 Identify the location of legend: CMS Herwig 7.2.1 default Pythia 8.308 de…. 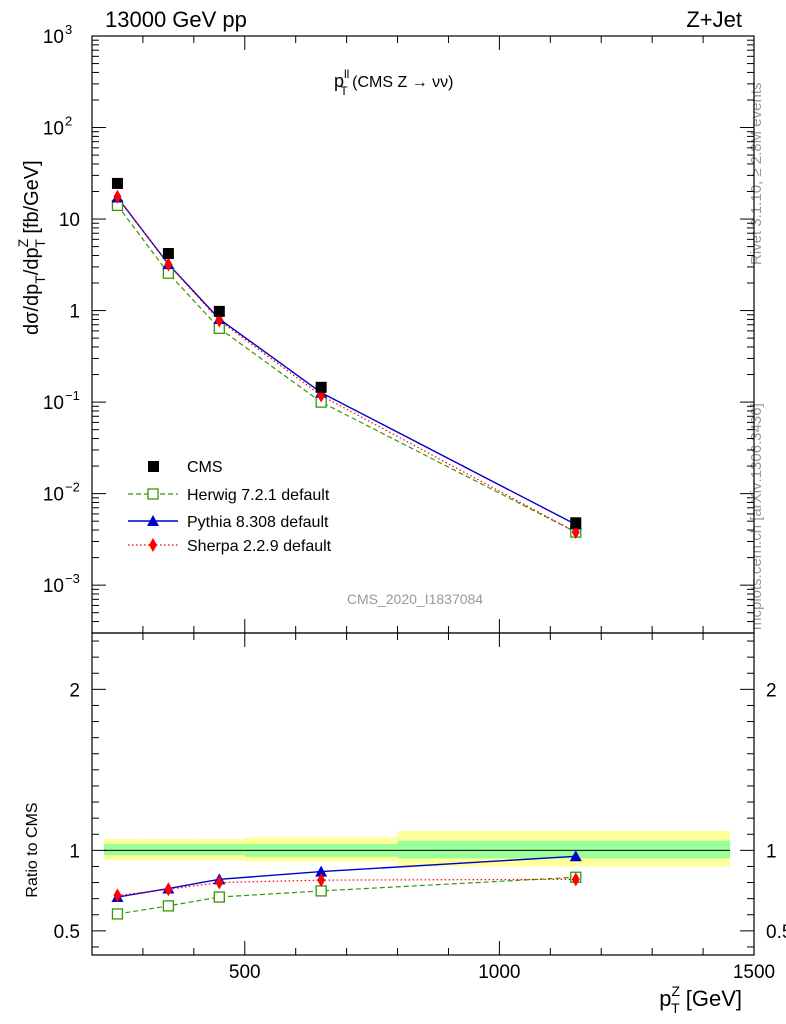
(230, 507).